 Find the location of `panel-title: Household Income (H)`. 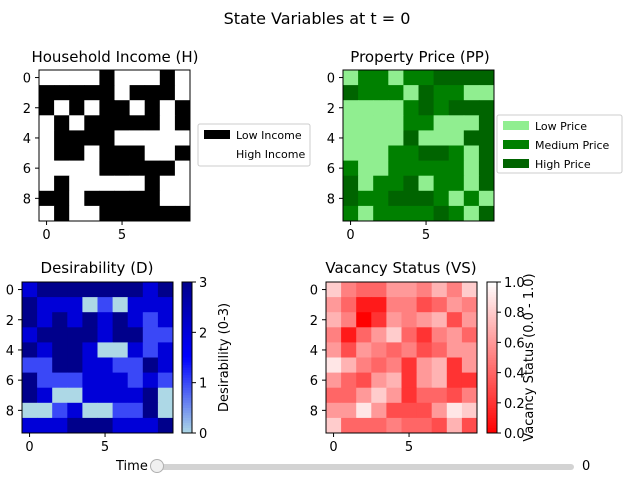

panel-title: Household Income (H) is located at coordinates (114, 57).